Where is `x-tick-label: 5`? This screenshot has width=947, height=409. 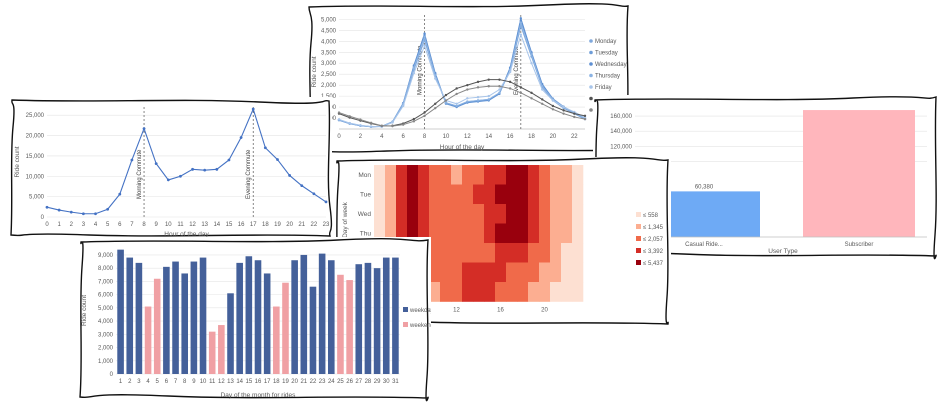 x-tick-label: 5 is located at coordinates (108, 225).